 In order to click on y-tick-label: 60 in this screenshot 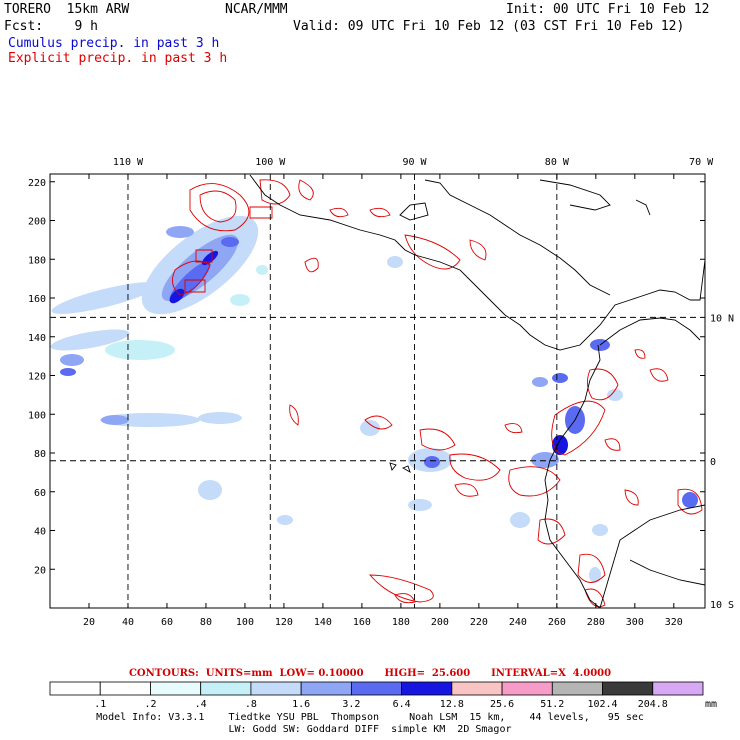, I will do `click(40, 493)`.